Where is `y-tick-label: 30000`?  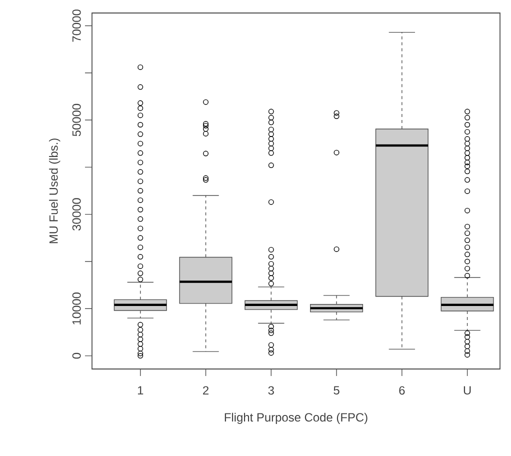 y-tick-label: 30000 is located at coordinates (76, 214).